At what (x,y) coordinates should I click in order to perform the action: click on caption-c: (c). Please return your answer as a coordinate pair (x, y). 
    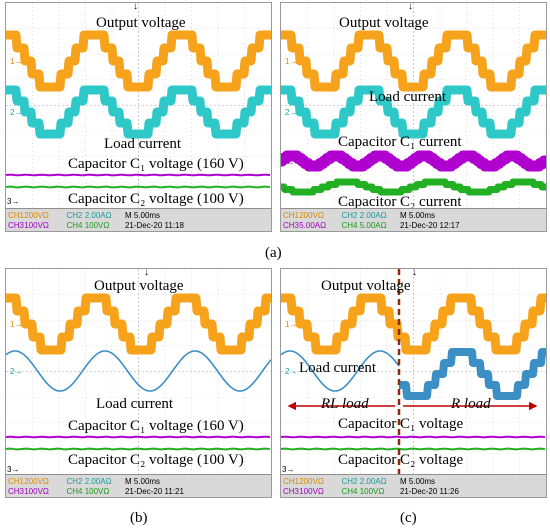
    Looking at the image, I should click on (408, 518).